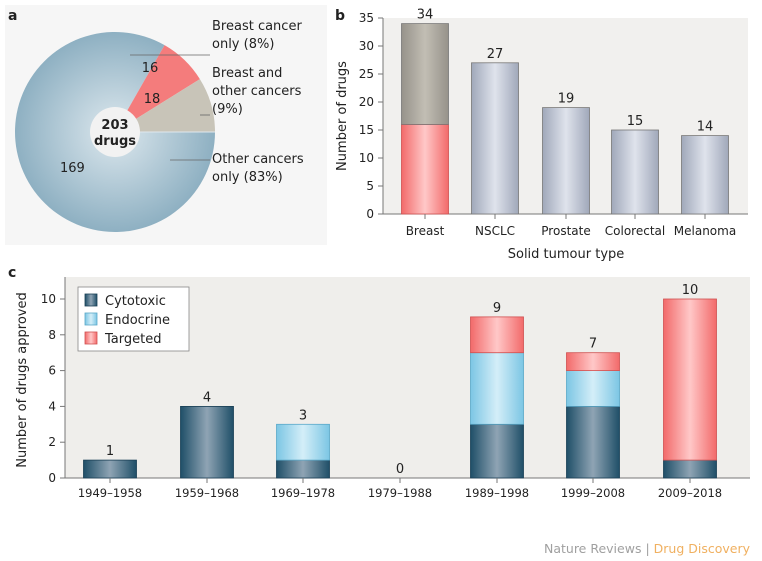 The width and height of the screenshot is (762, 561). What do you see at coordinates (690, 290) in the screenshot?
I see `bar-total-label: 10` at bounding box center [690, 290].